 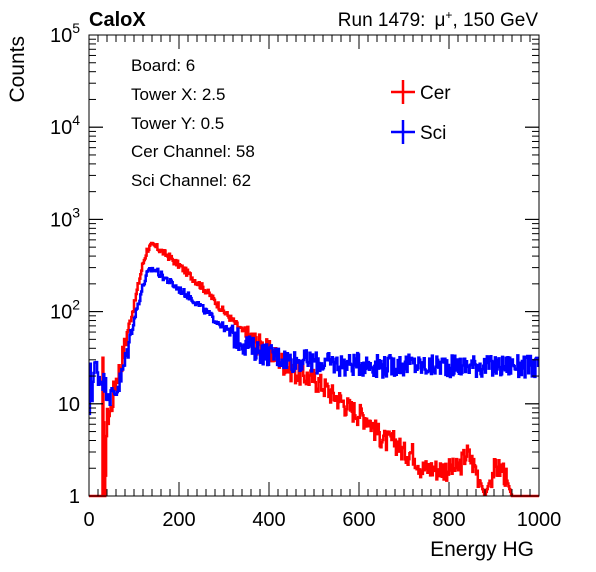 I want to click on x-tick-label: 400, so click(x=268, y=520).